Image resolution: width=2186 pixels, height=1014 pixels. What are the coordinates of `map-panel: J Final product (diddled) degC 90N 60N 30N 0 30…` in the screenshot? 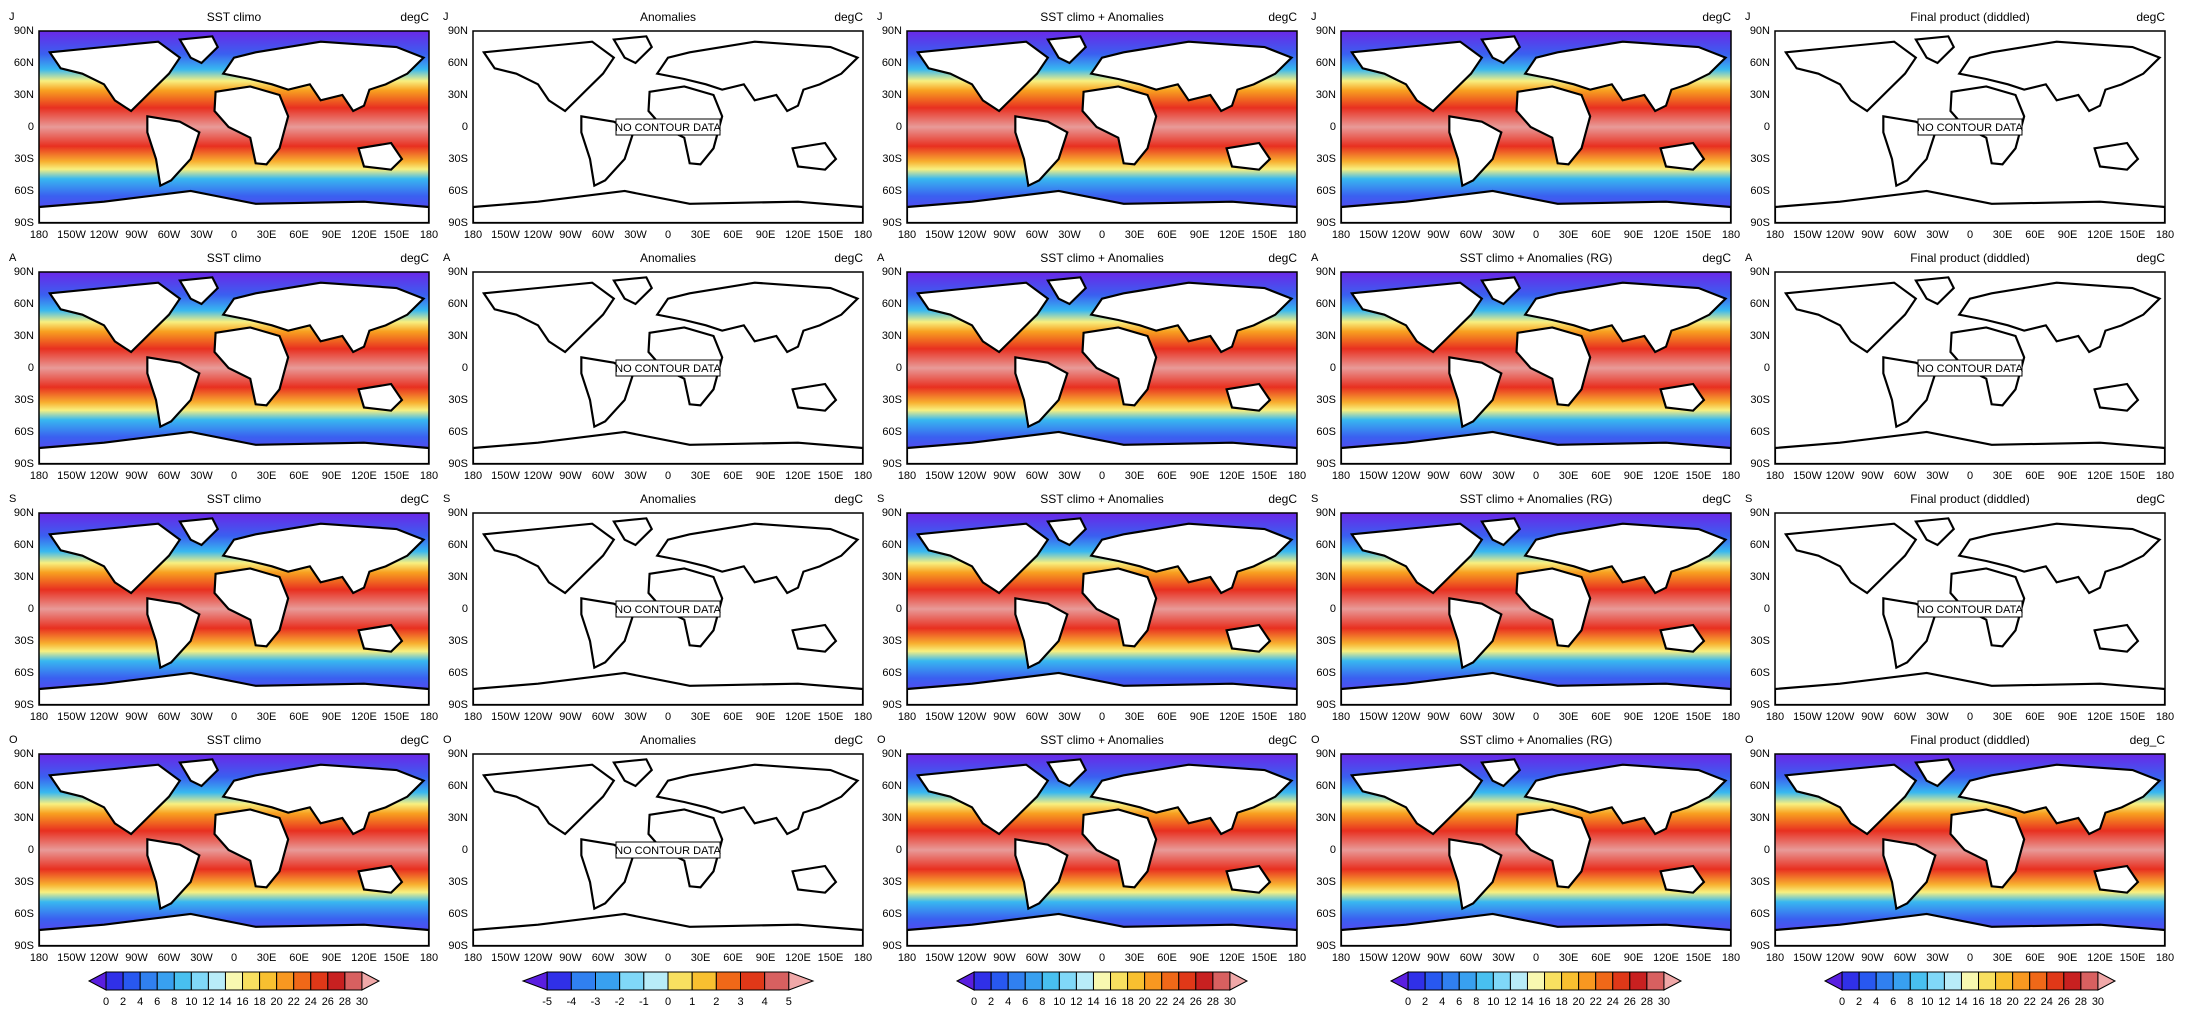 It's located at (1959, 125).